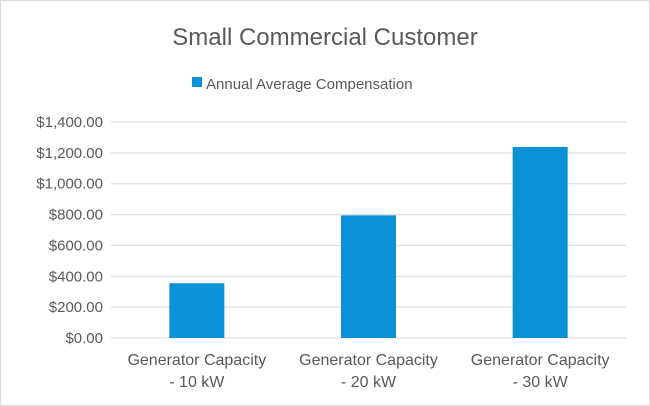 The image size is (650, 406). I want to click on y-tick-label: $400.00, so click(76, 276).